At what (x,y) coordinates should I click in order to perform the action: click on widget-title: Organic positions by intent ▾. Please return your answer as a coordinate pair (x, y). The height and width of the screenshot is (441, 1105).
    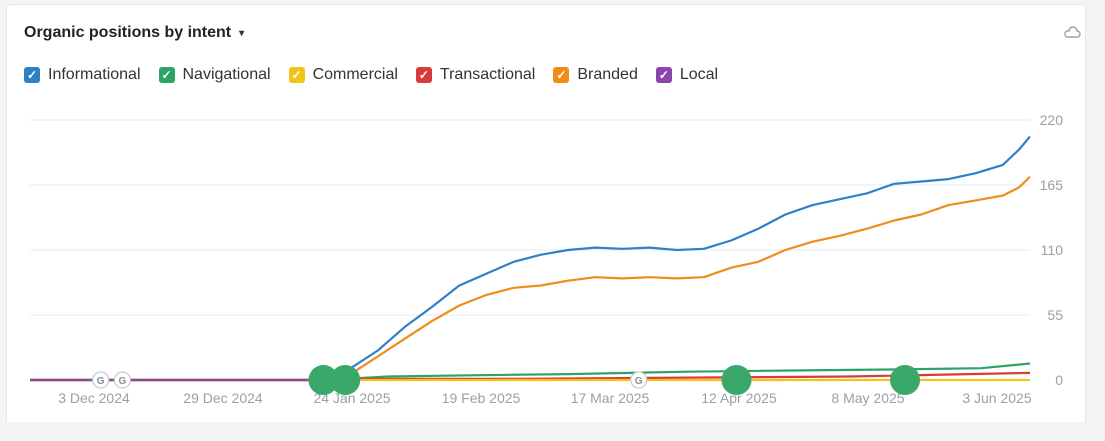
    Looking at the image, I should click on (134, 33).